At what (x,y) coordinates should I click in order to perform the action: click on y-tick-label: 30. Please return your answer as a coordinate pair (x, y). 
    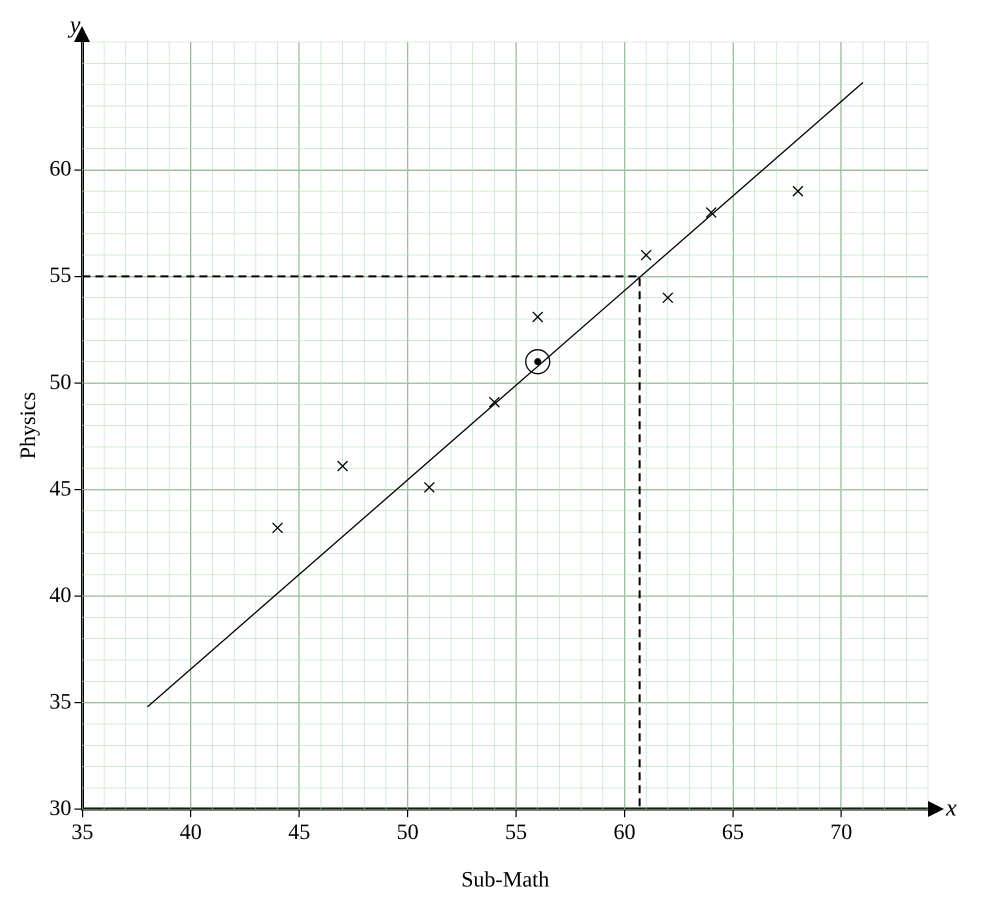
    Looking at the image, I should click on (60, 807).